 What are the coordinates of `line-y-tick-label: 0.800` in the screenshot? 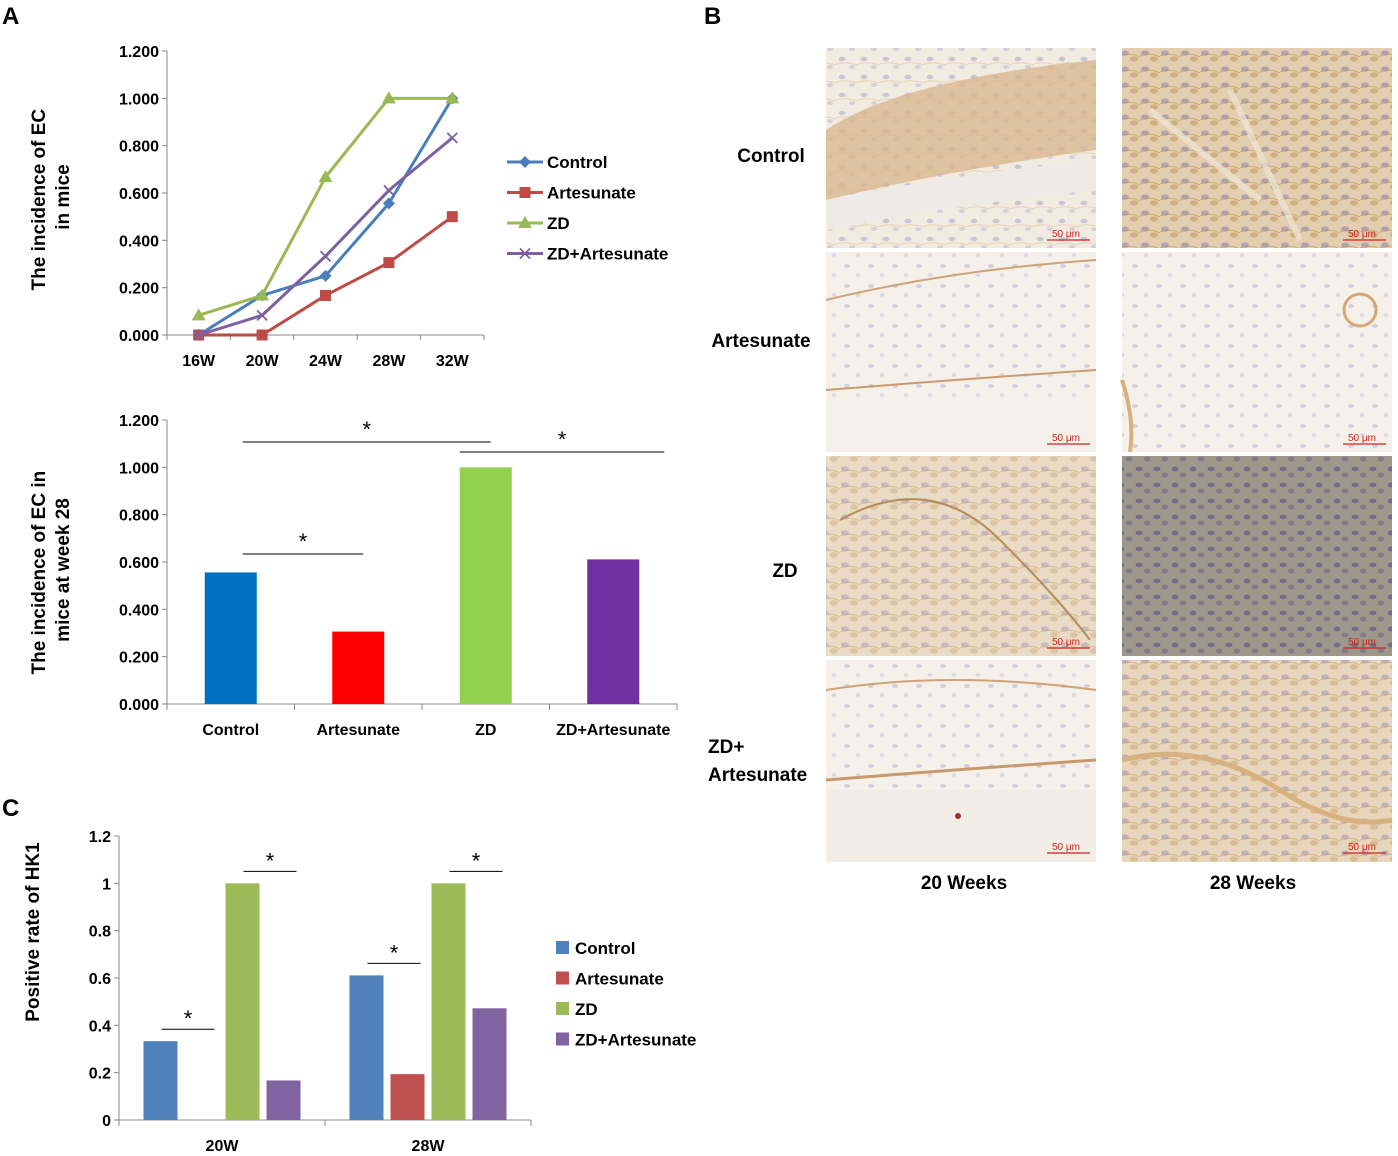 It's located at (139, 147).